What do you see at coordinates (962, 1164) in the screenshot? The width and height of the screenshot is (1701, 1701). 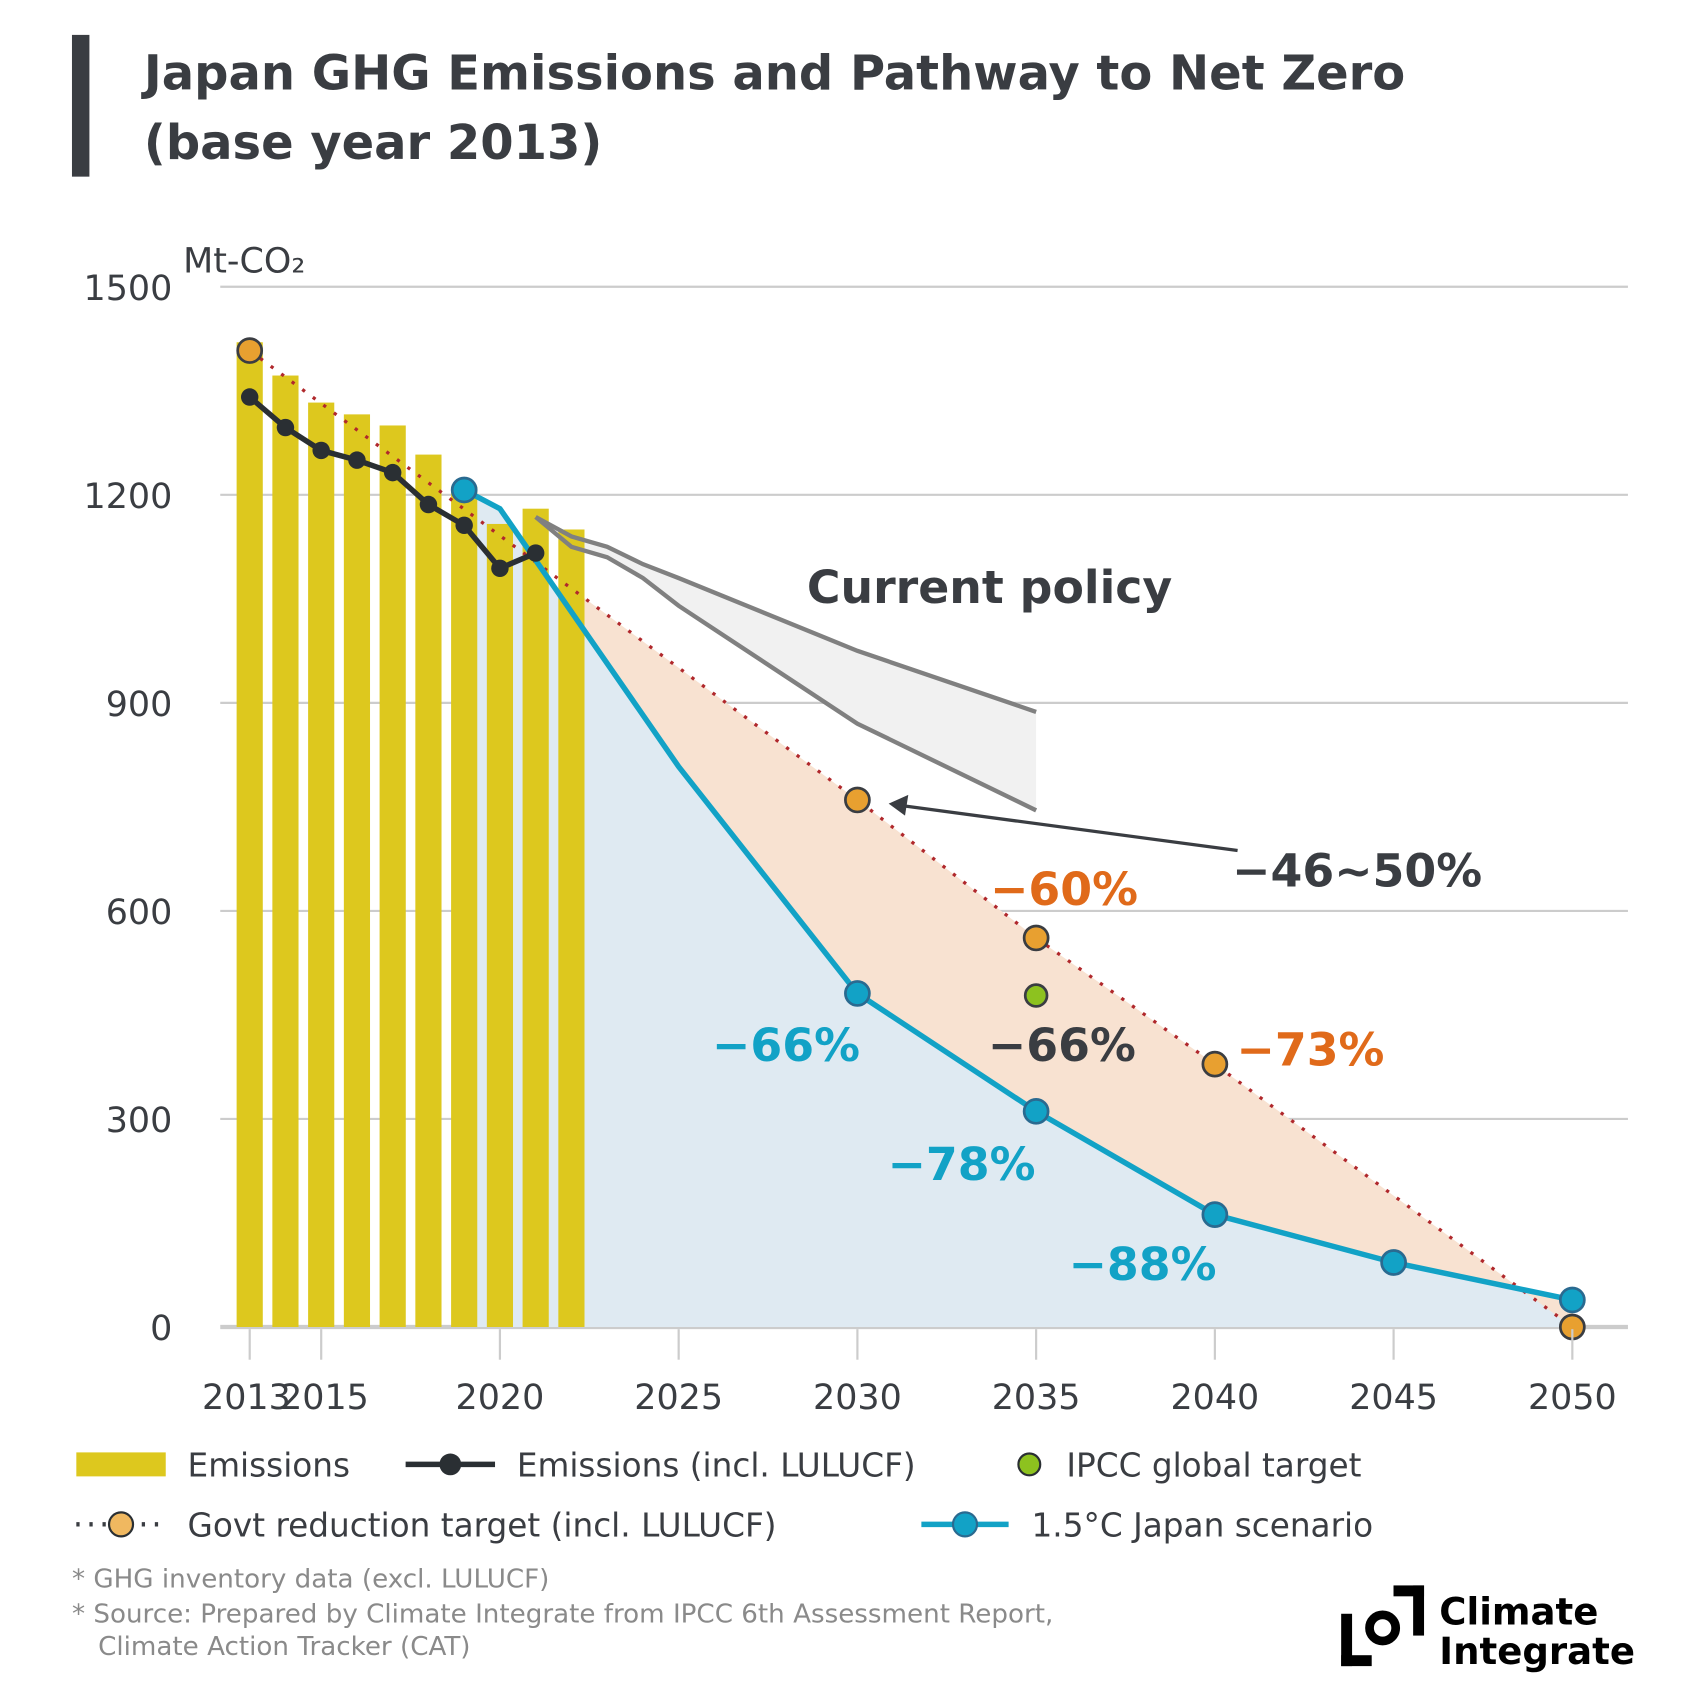 I see `annotation-78: −78%` at bounding box center [962, 1164].